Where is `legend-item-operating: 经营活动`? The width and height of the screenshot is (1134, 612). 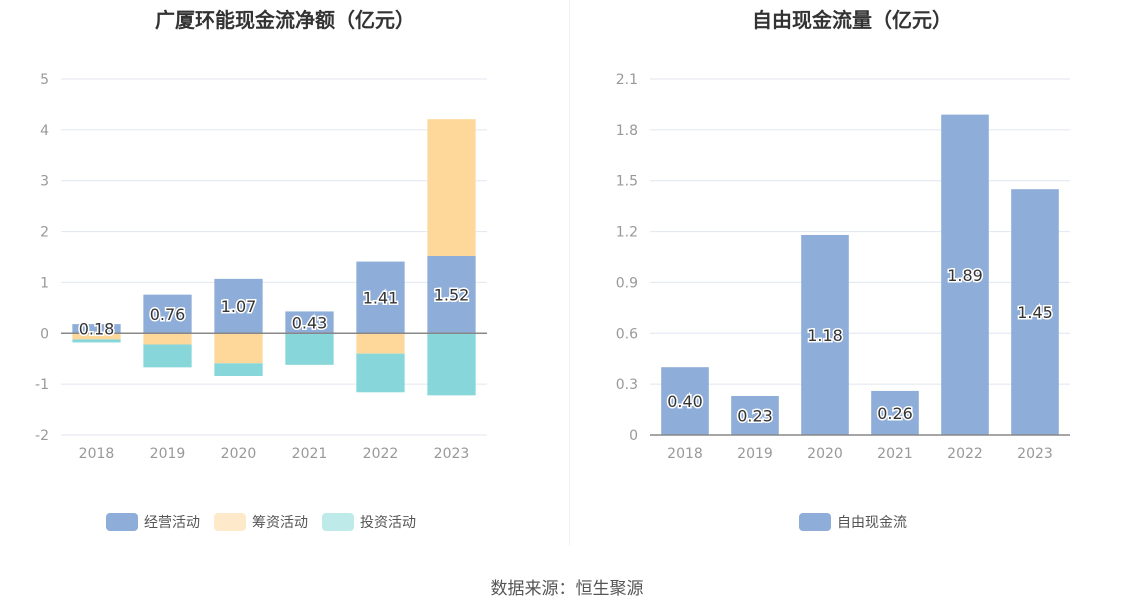 legend-item-operating: 经营活动 is located at coordinates (153, 522).